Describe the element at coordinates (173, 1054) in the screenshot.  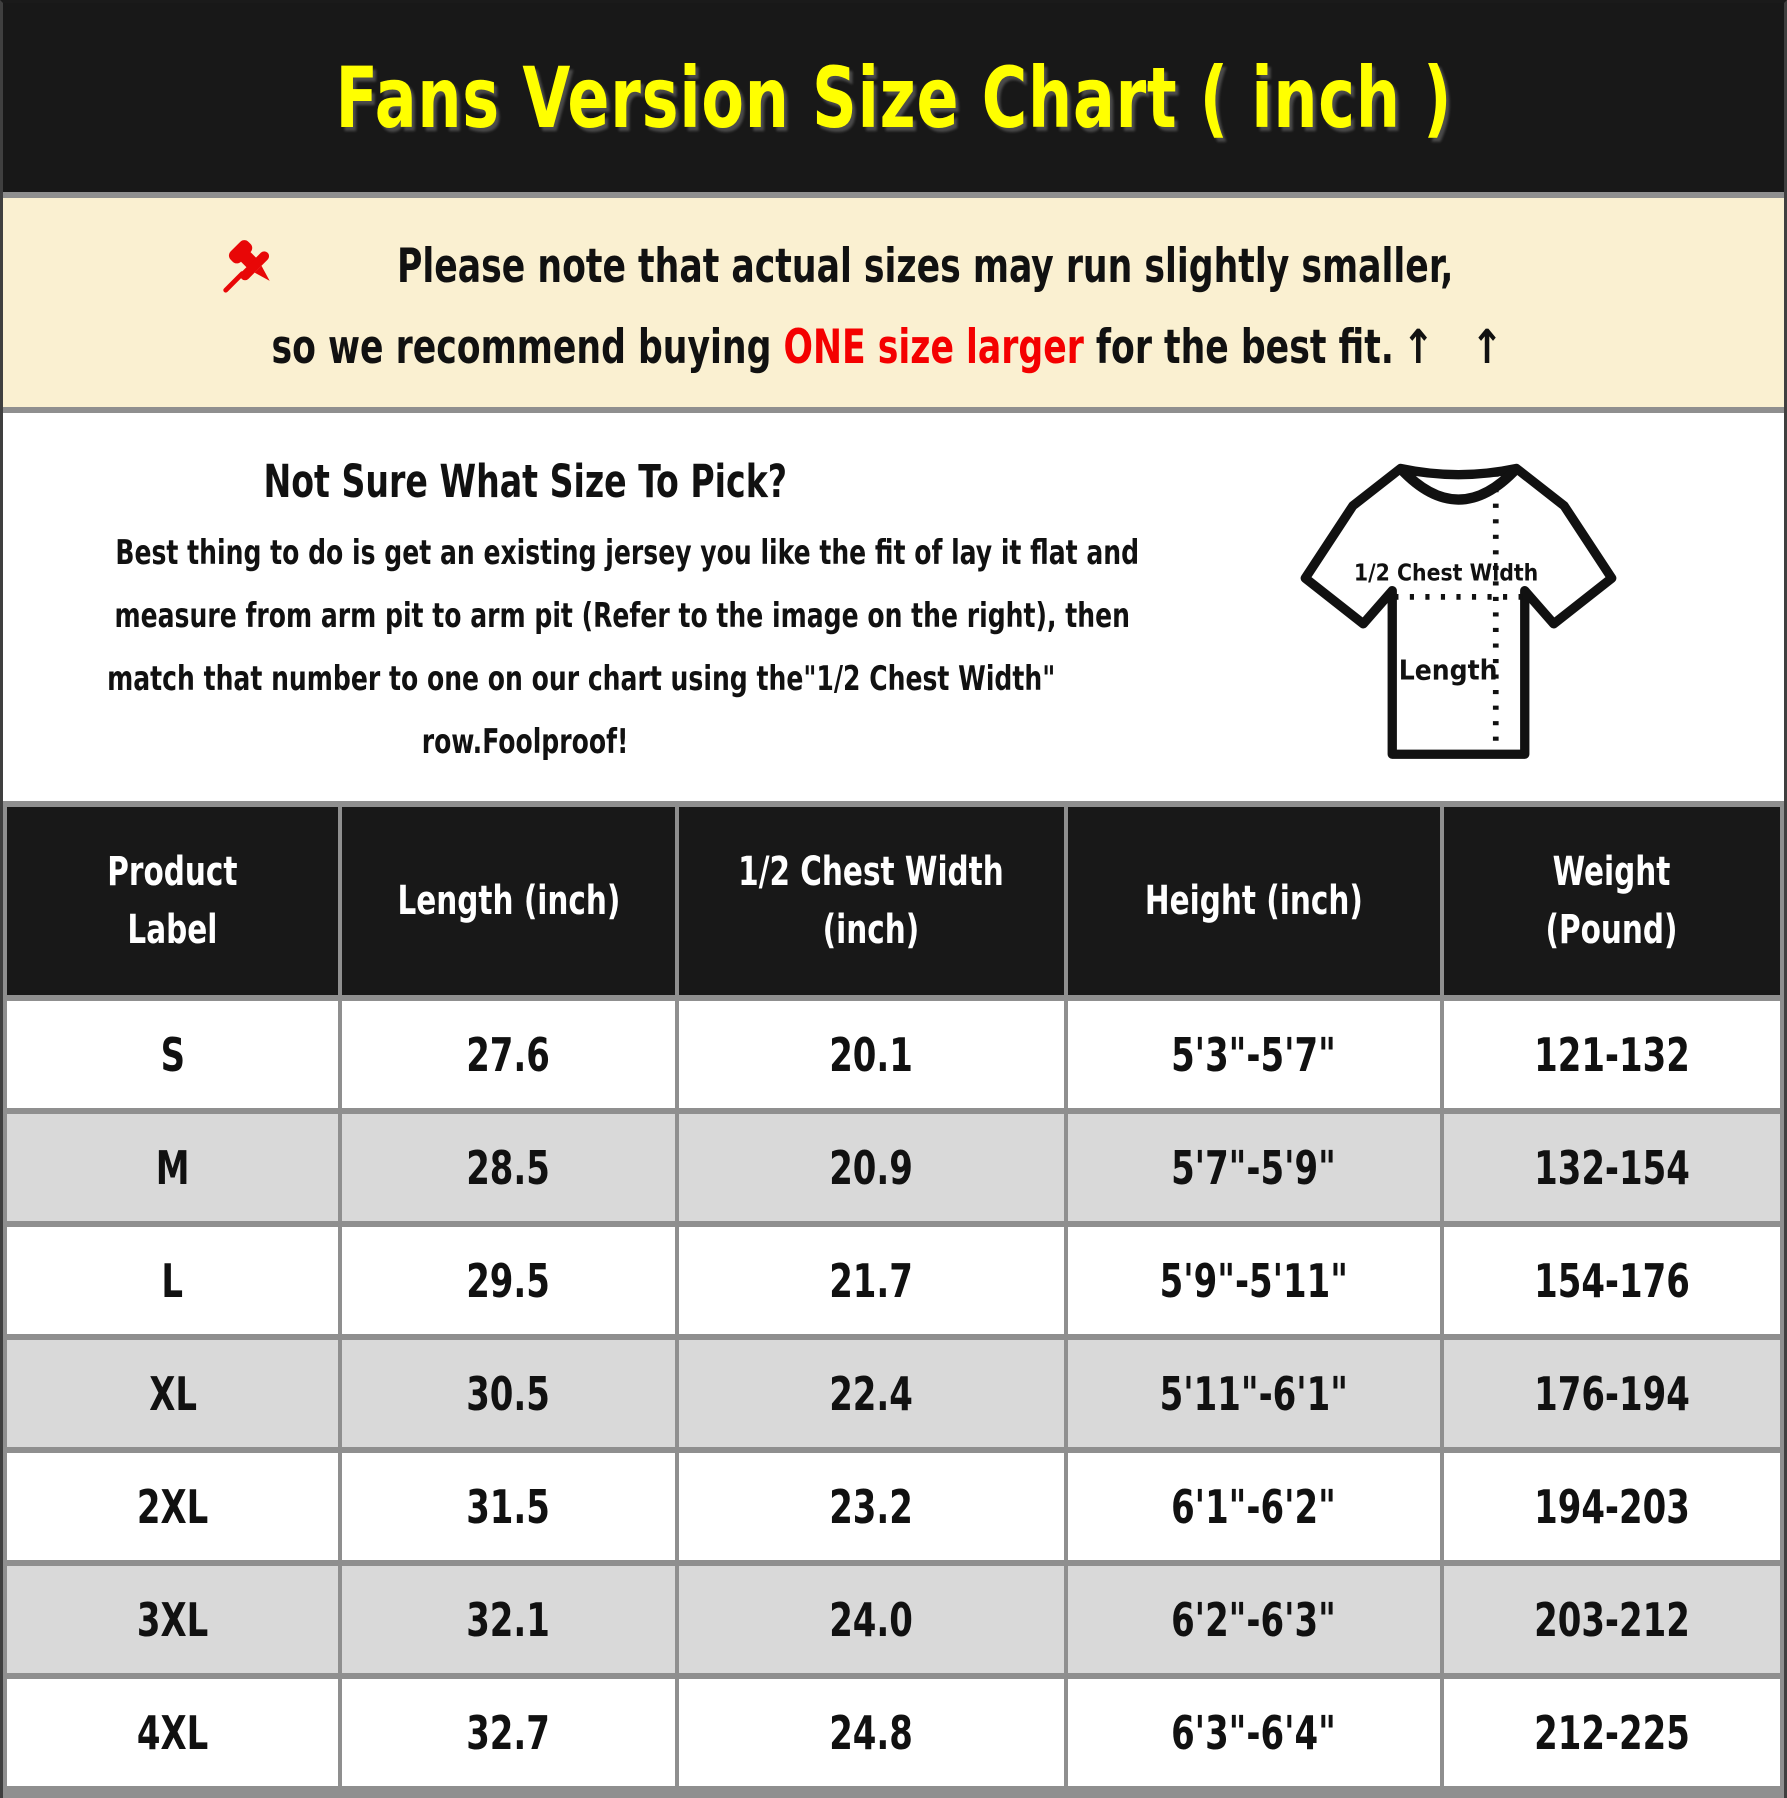
I see `table-cell: S` at that location.